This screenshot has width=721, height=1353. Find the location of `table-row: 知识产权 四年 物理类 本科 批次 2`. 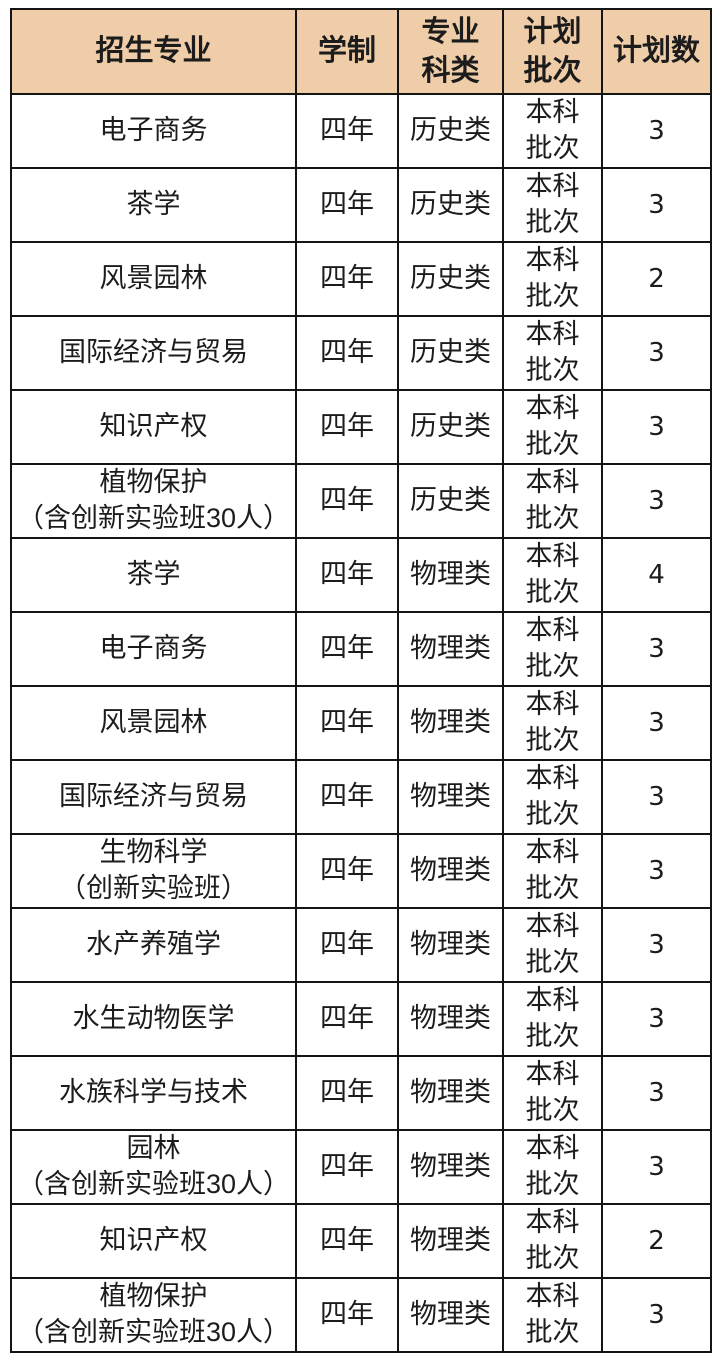

table-row: 知识产权 四年 物理类 本科 批次 2 is located at coordinates (361, 1241).